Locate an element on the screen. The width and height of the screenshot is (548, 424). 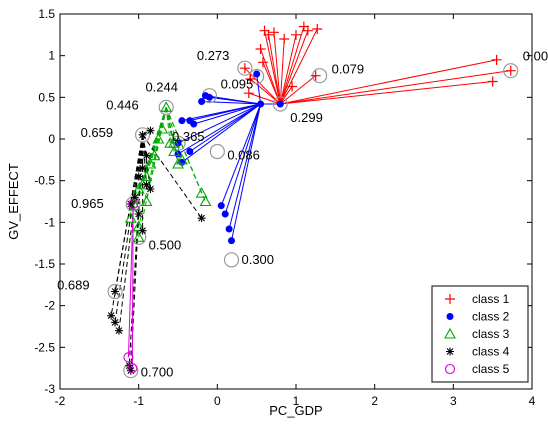
point-label: 0.659 is located at coordinates (97, 132).